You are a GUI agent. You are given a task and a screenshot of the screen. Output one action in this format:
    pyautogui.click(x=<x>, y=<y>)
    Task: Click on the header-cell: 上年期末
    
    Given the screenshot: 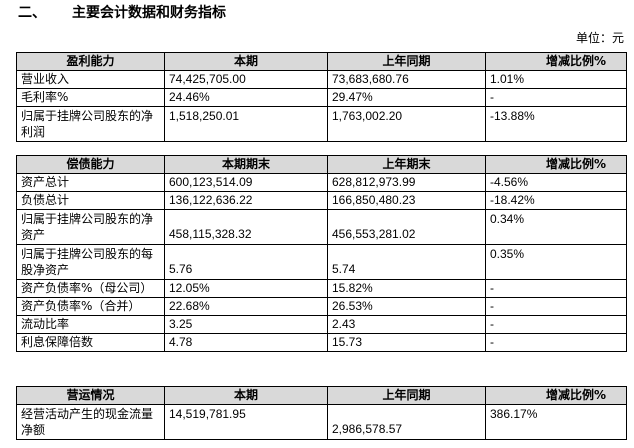 What is the action you would take?
    pyautogui.click(x=406, y=164)
    